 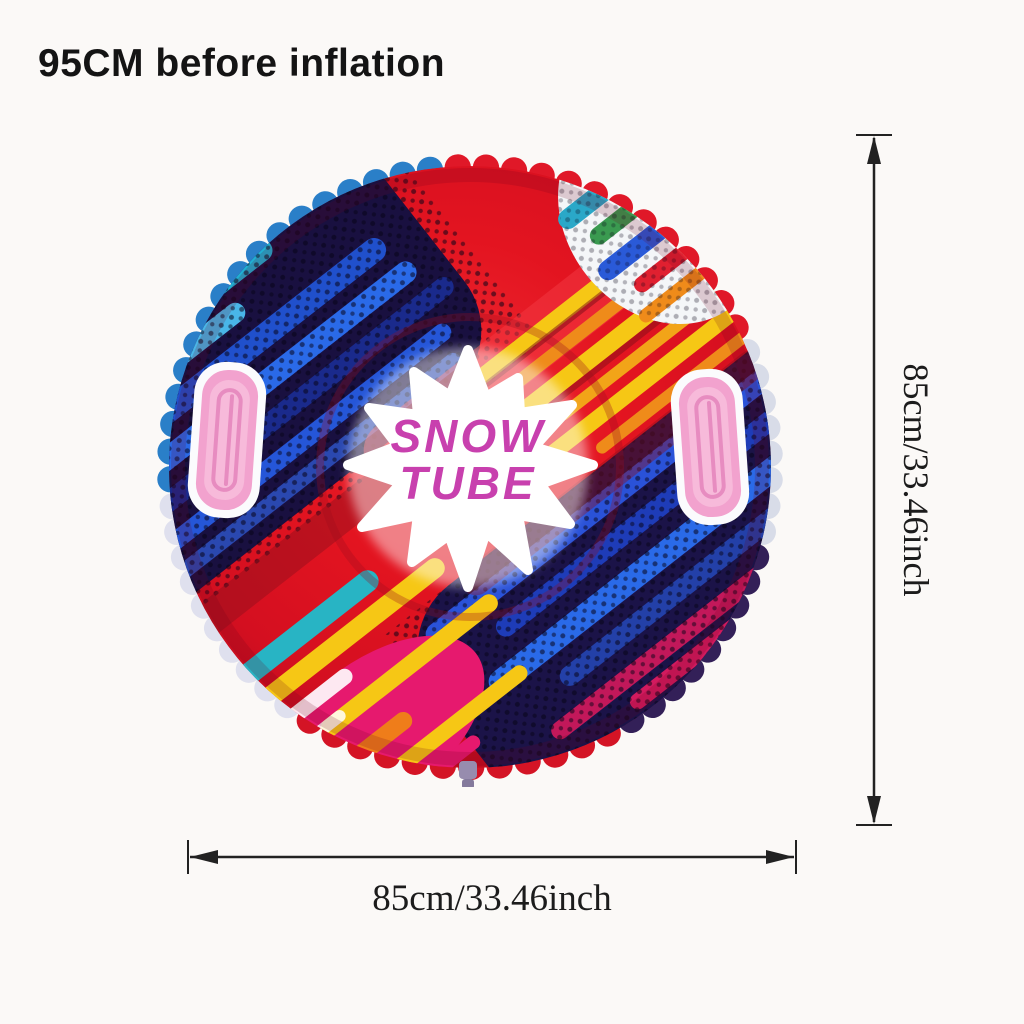 I want to click on left-handle, so click(x=227, y=440).